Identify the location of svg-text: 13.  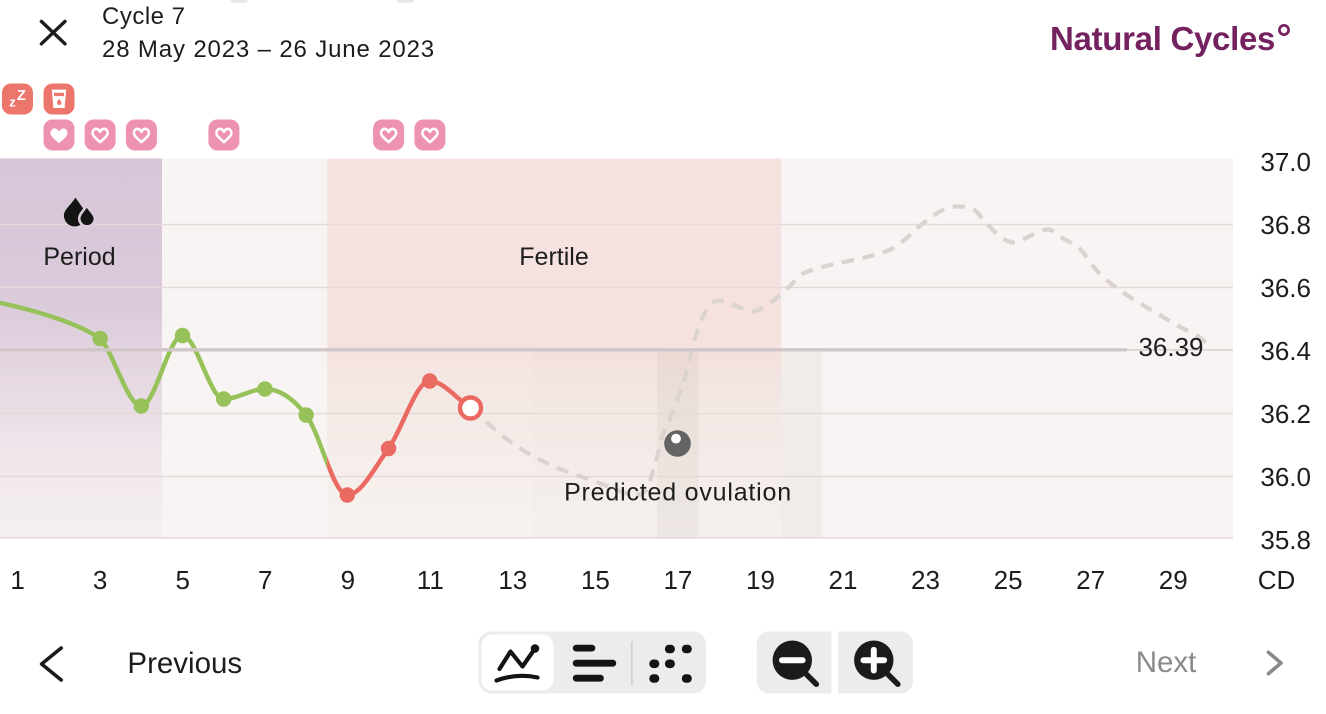
(512, 580).